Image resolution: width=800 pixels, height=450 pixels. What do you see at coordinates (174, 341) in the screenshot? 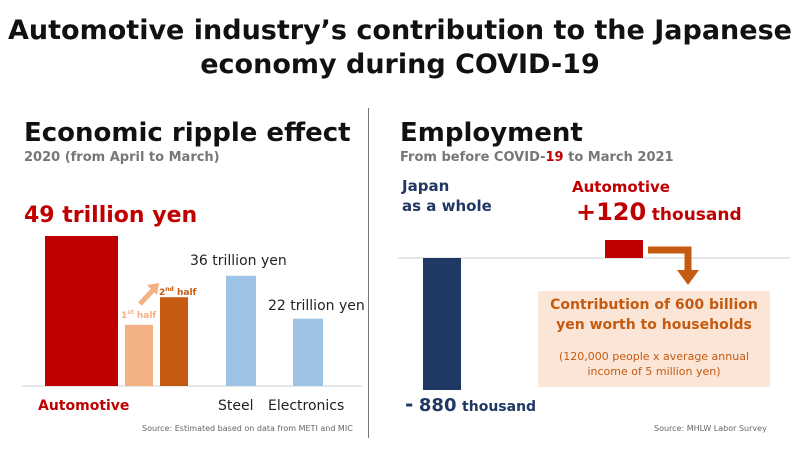
I see `bar-automotive-second-half` at bounding box center [174, 341].